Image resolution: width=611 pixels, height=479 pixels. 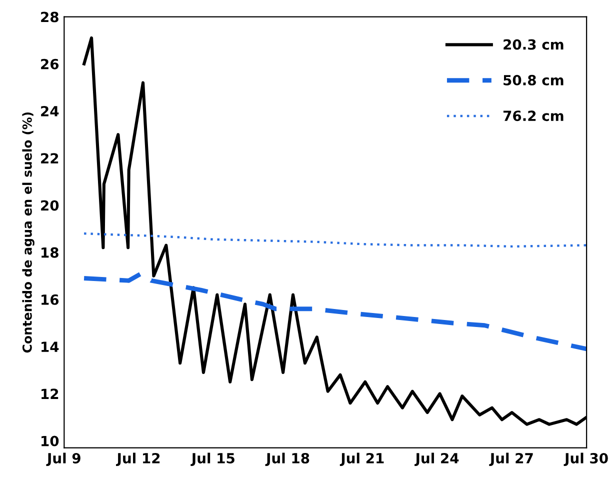 I want to click on x-tick-label: Jul 21, so click(x=362, y=459).